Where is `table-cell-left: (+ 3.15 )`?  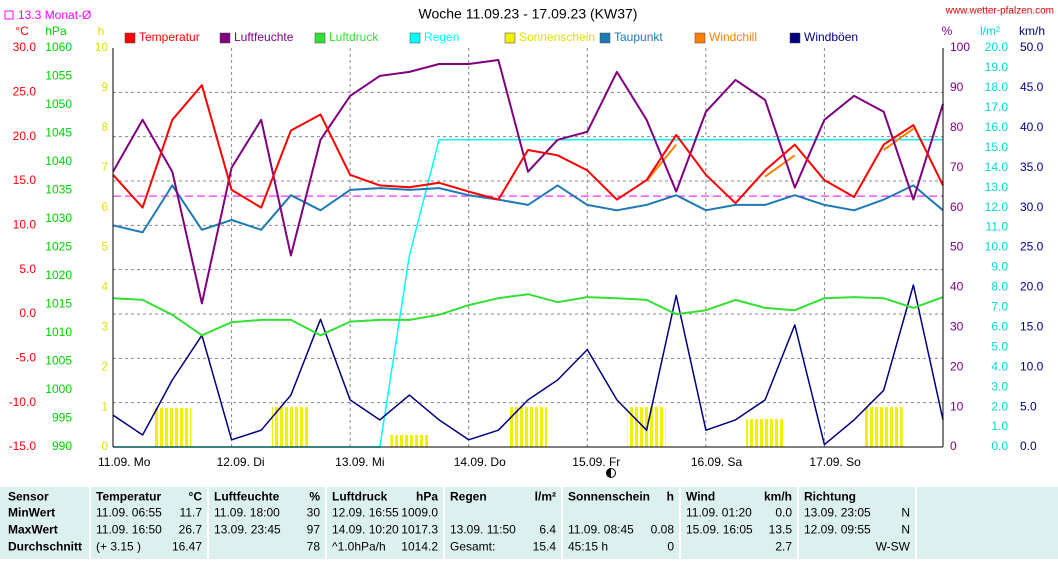
table-cell-left: (+ 3.15 ) is located at coordinates (118, 547).